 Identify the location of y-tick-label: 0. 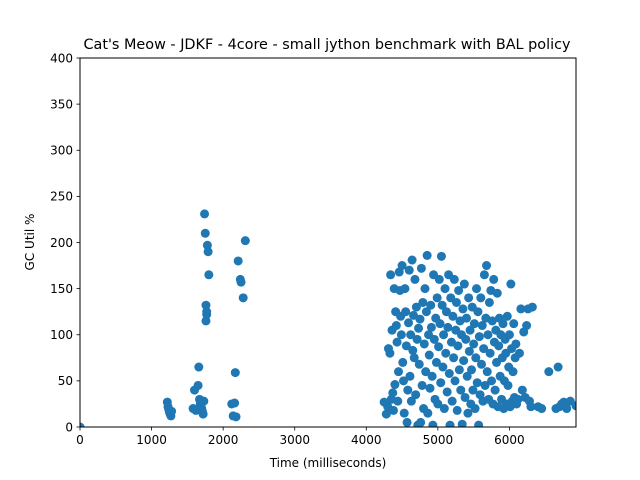
(69, 427).